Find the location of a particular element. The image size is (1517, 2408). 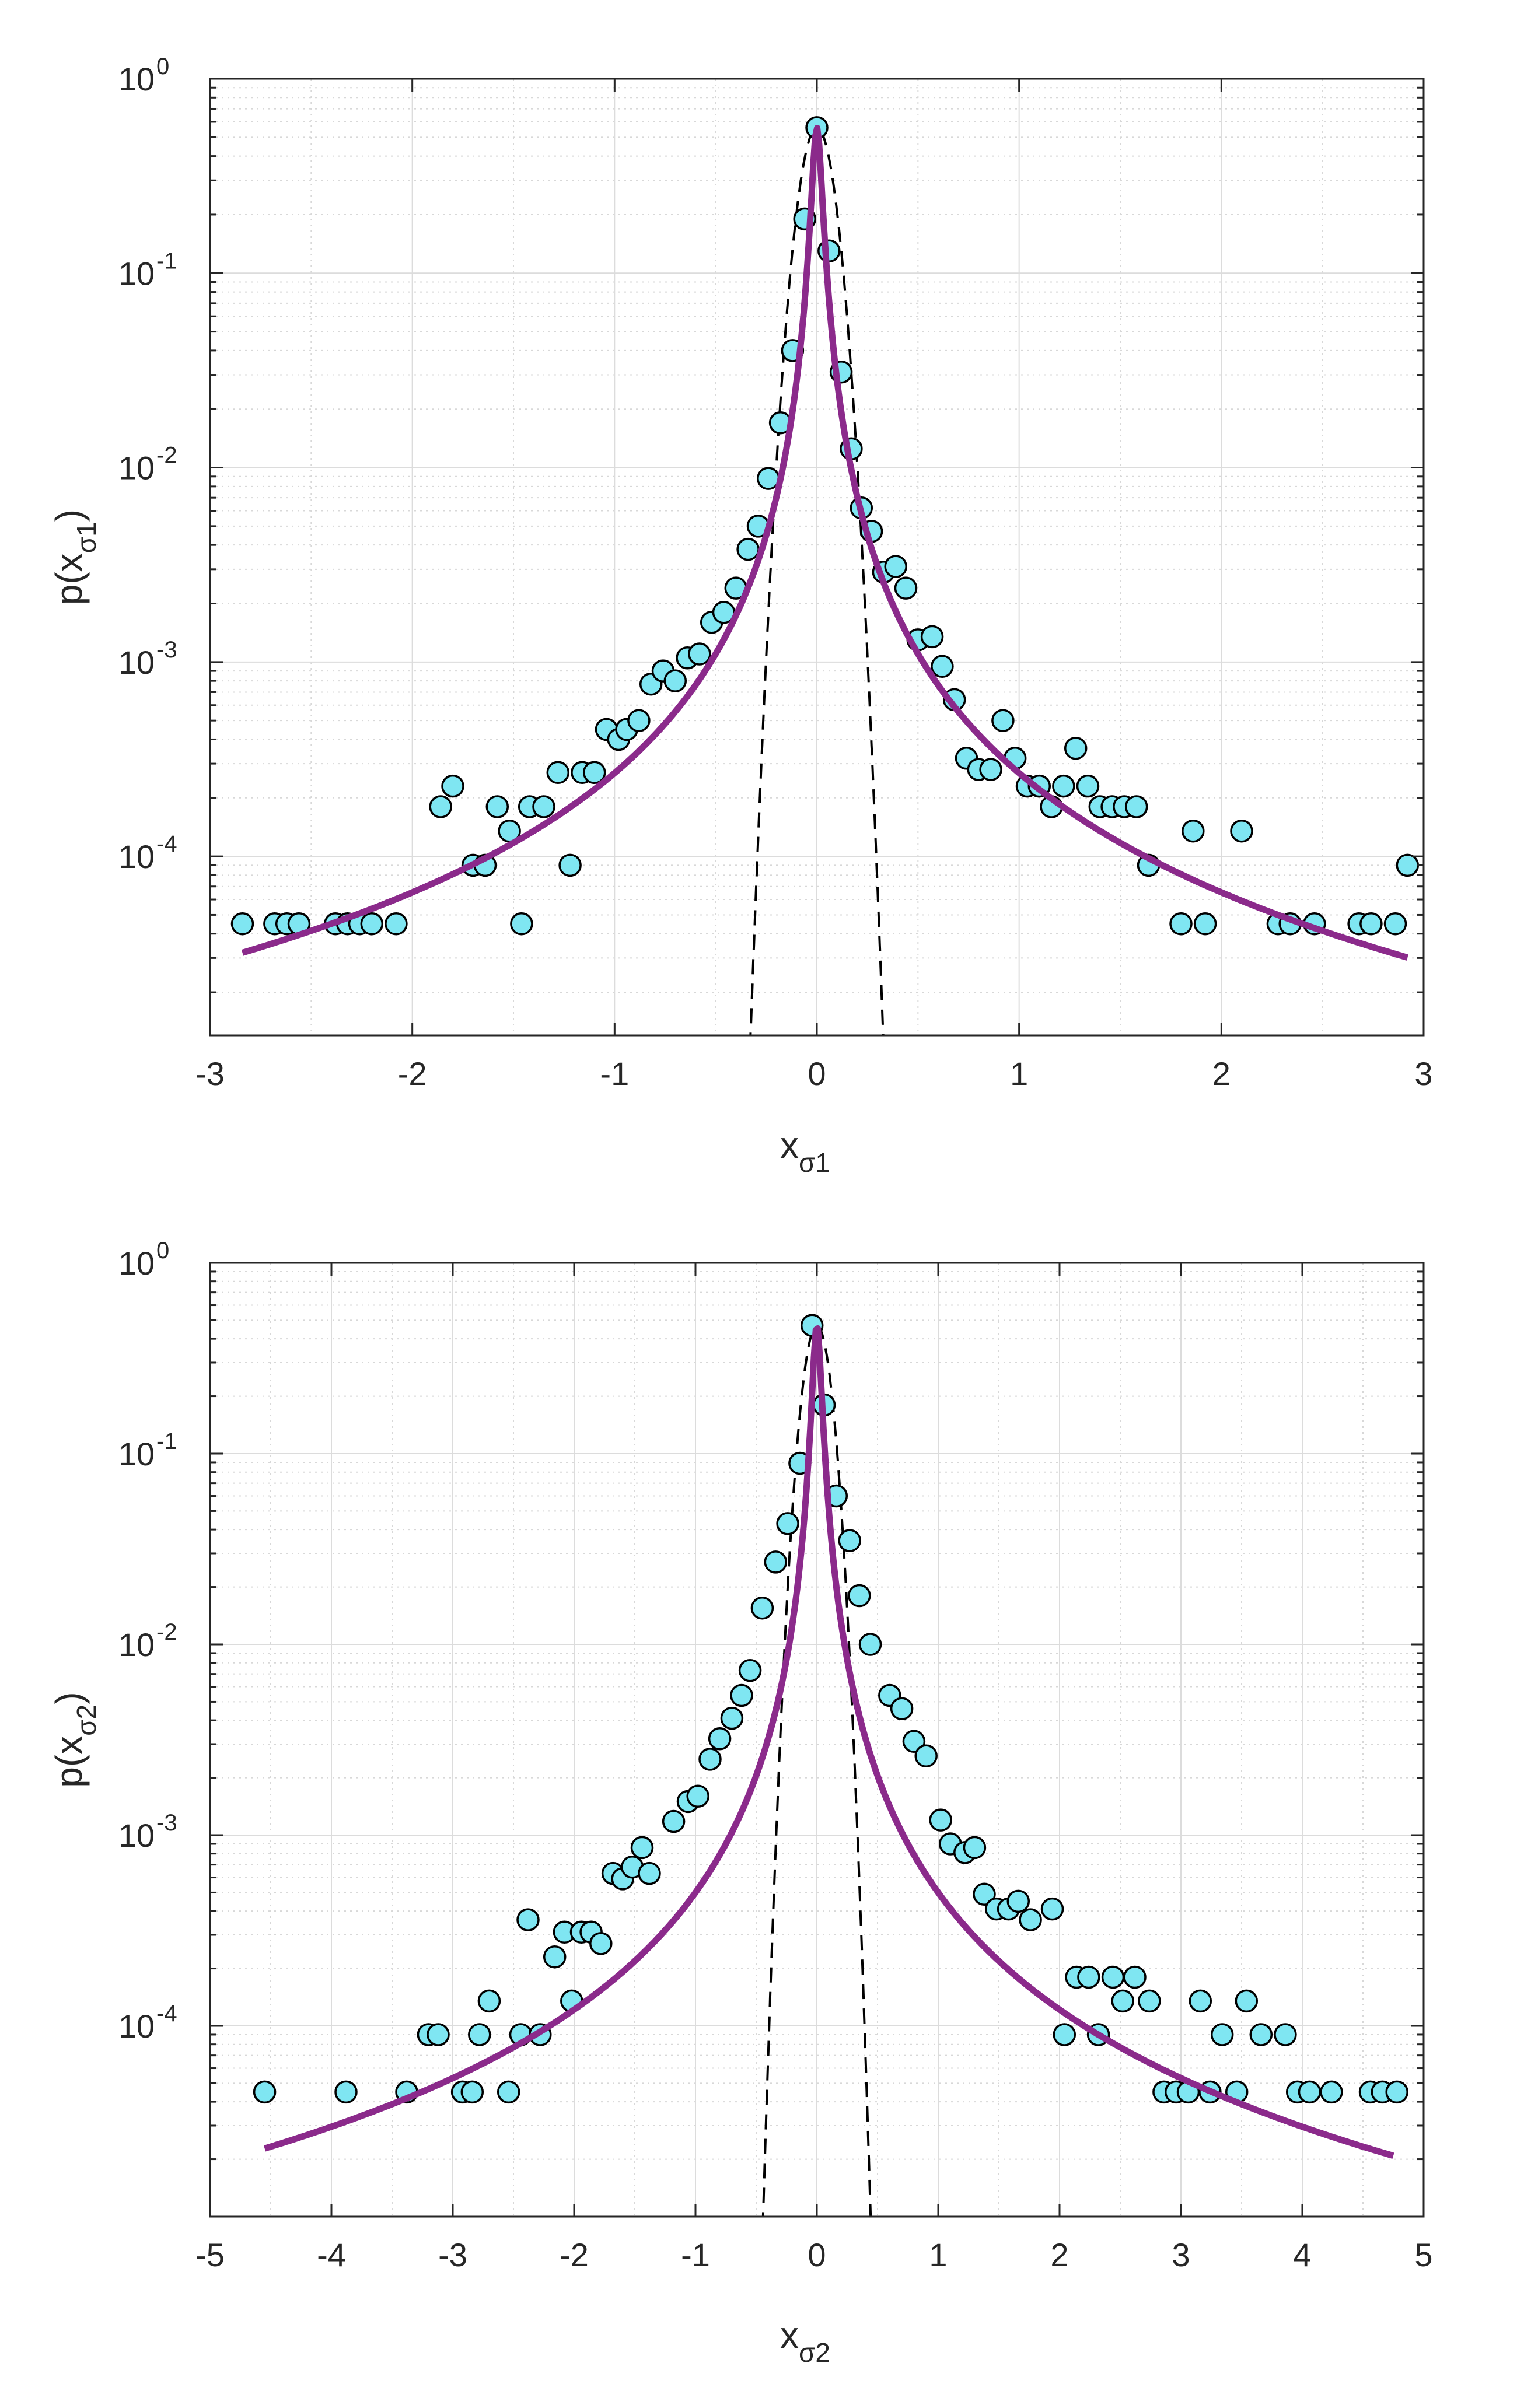

x-tick-label: -4 is located at coordinates (331, 2254).